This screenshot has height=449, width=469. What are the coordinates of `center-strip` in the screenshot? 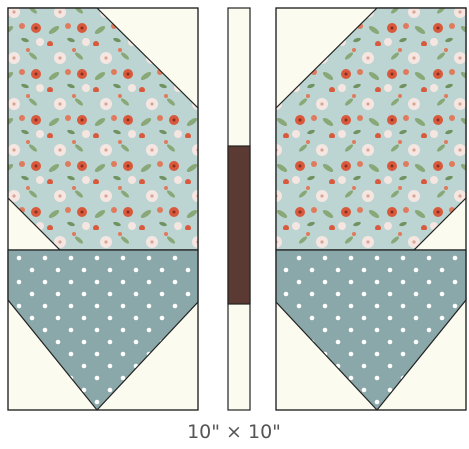 It's located at (239, 209).